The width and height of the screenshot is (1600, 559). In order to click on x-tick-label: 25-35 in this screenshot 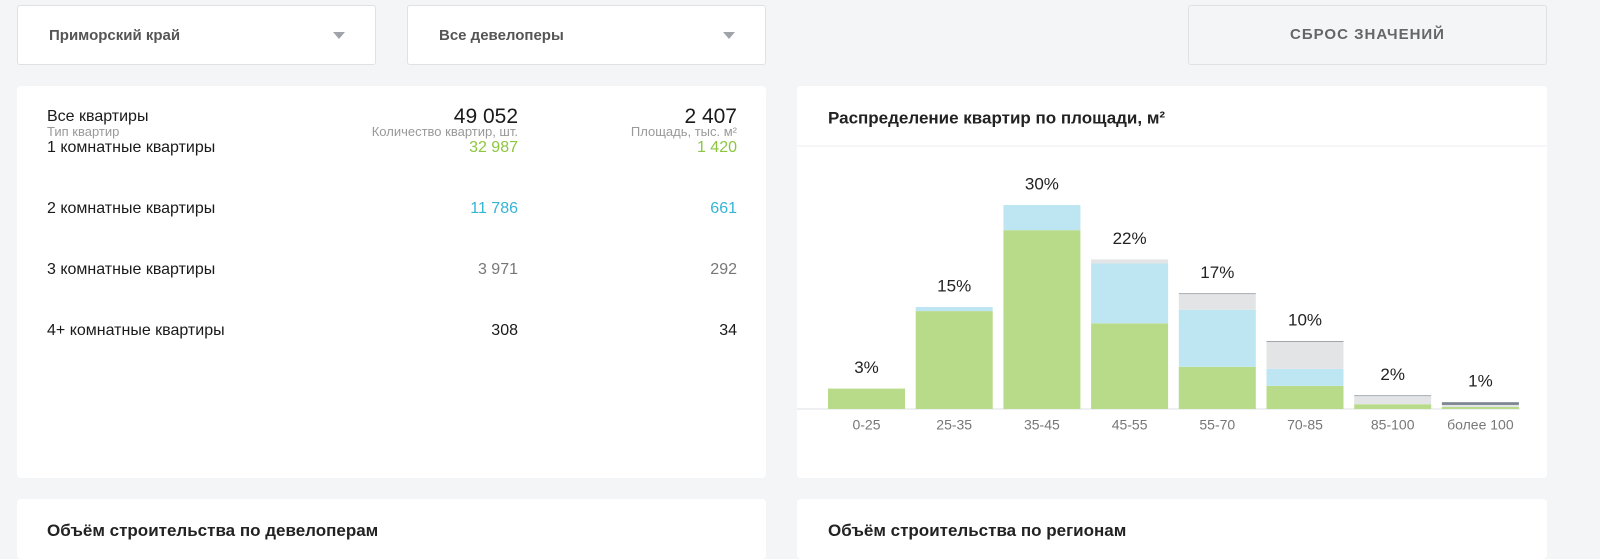, I will do `click(954, 425)`.